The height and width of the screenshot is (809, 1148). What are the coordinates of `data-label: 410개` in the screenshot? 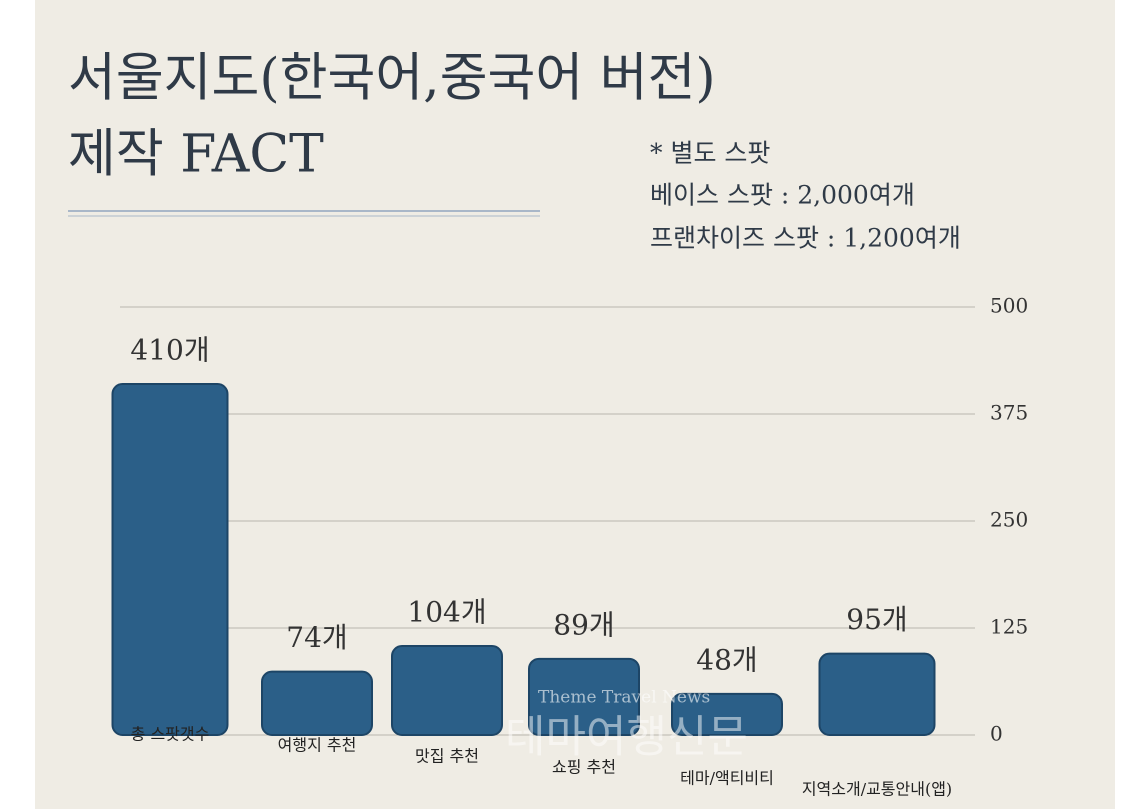 It's located at (169, 350).